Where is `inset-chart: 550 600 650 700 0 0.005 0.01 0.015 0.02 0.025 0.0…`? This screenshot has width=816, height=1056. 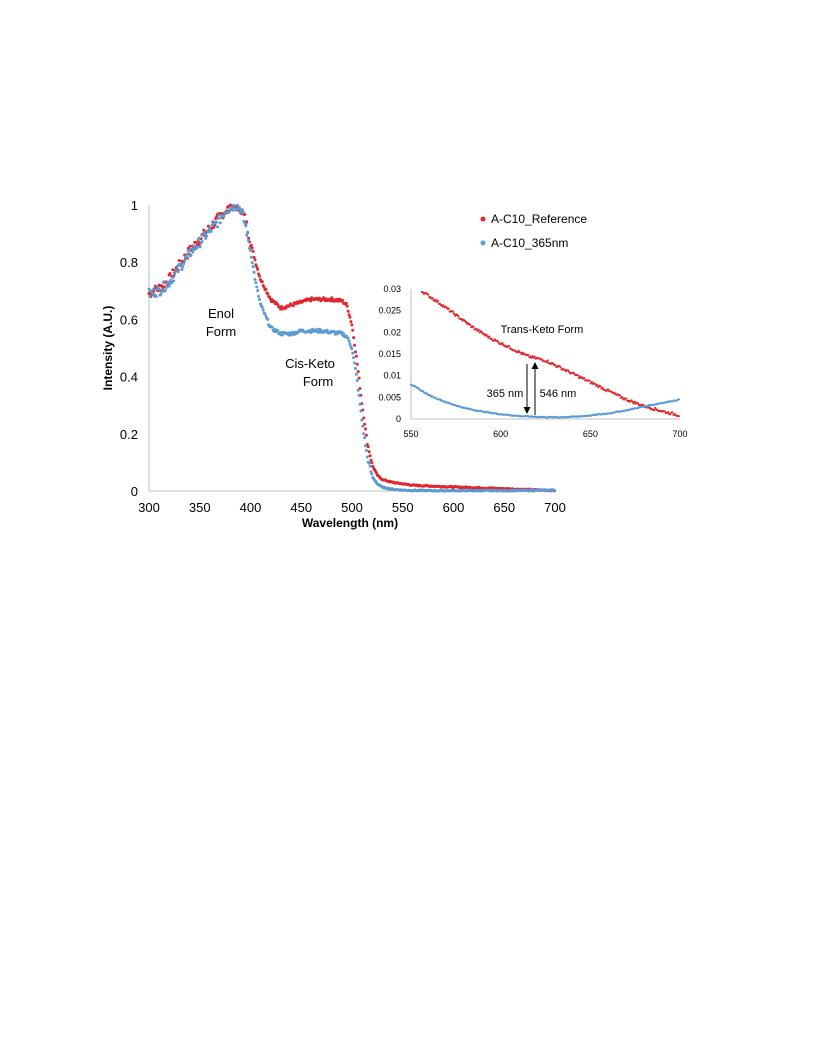
inset-chart: 550 600 650 700 0 0.005 0.01 0.015 0.02 0.025 0.0… is located at coordinates (535, 364).